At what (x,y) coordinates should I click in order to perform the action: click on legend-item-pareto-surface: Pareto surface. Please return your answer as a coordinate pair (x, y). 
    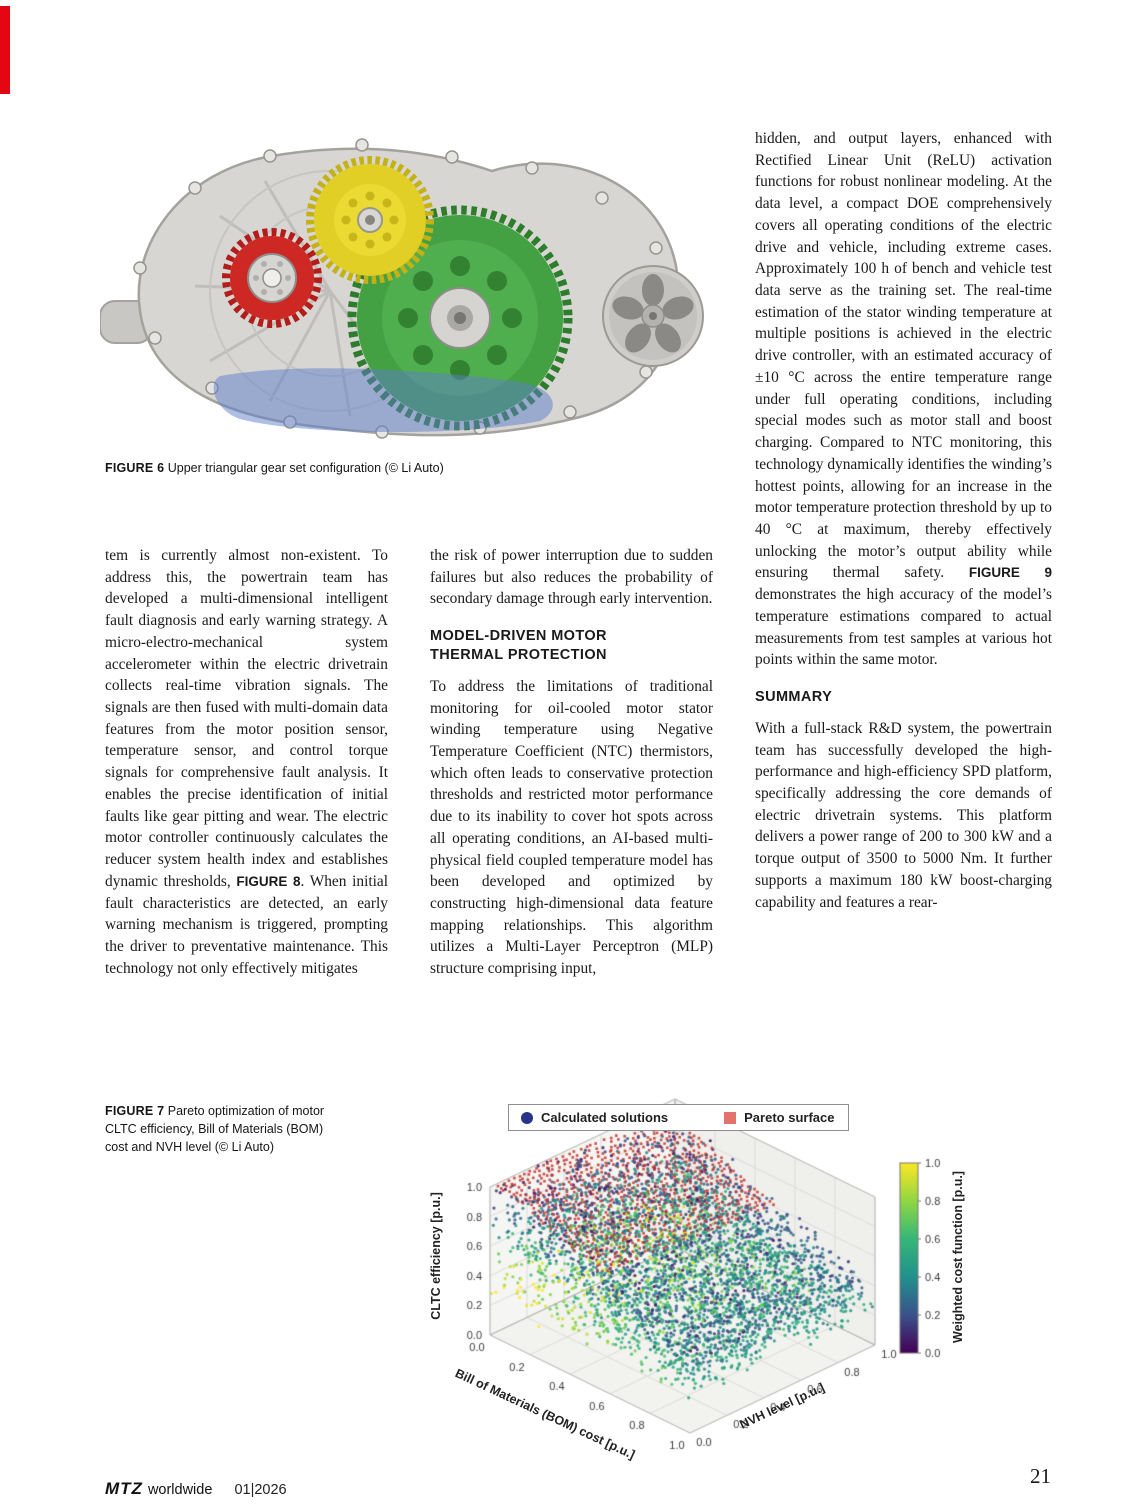
    Looking at the image, I should click on (779, 1117).